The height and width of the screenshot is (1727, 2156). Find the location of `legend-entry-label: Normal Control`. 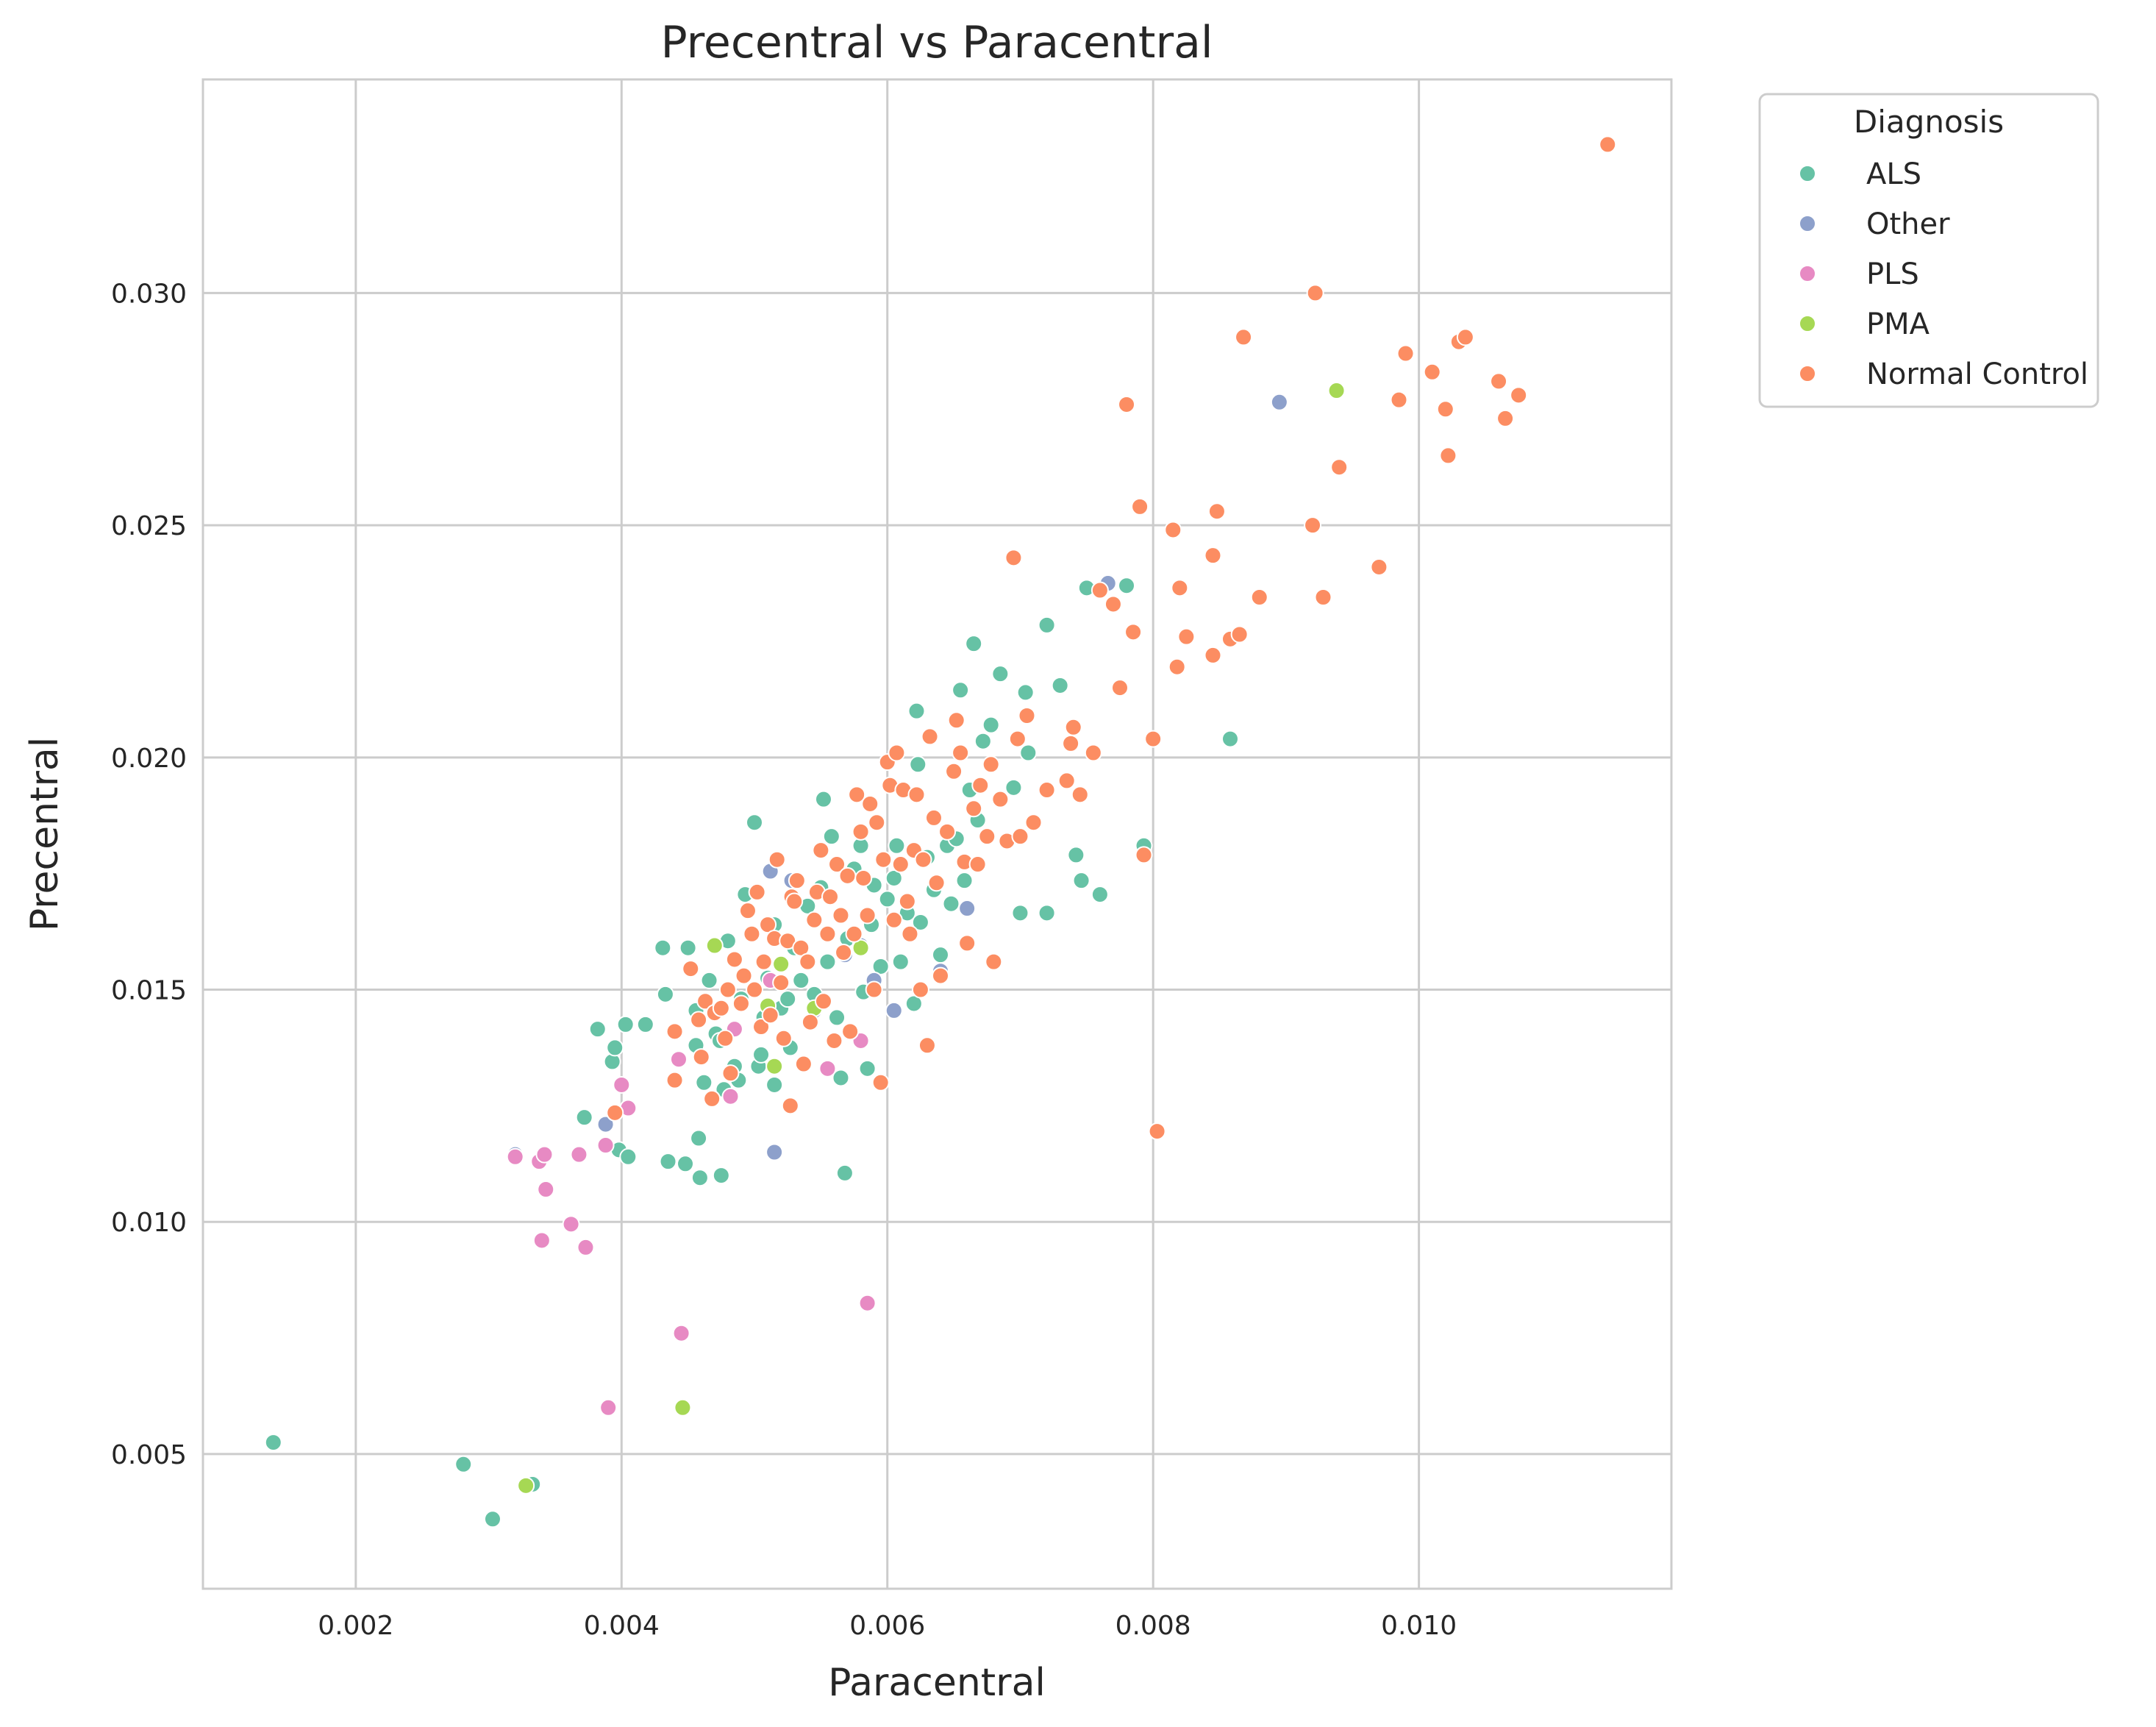

legend-entry-label: Normal Control is located at coordinates (1977, 374).